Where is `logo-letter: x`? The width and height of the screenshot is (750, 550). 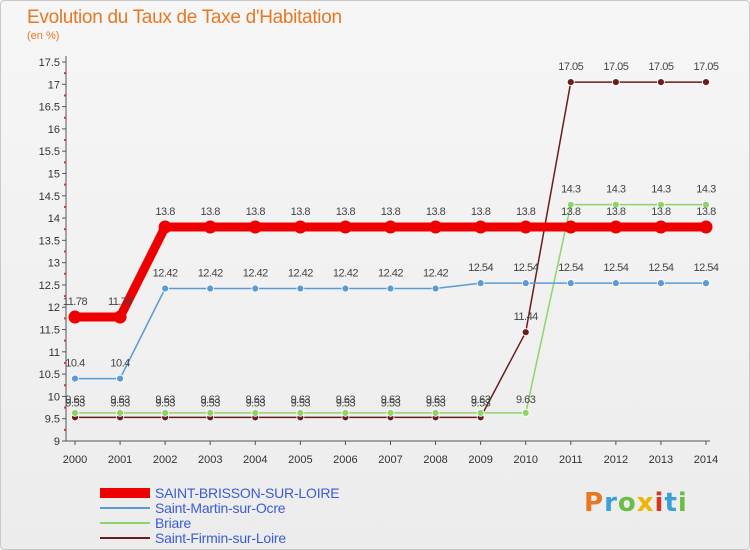 logo-letter: x is located at coordinates (645, 503).